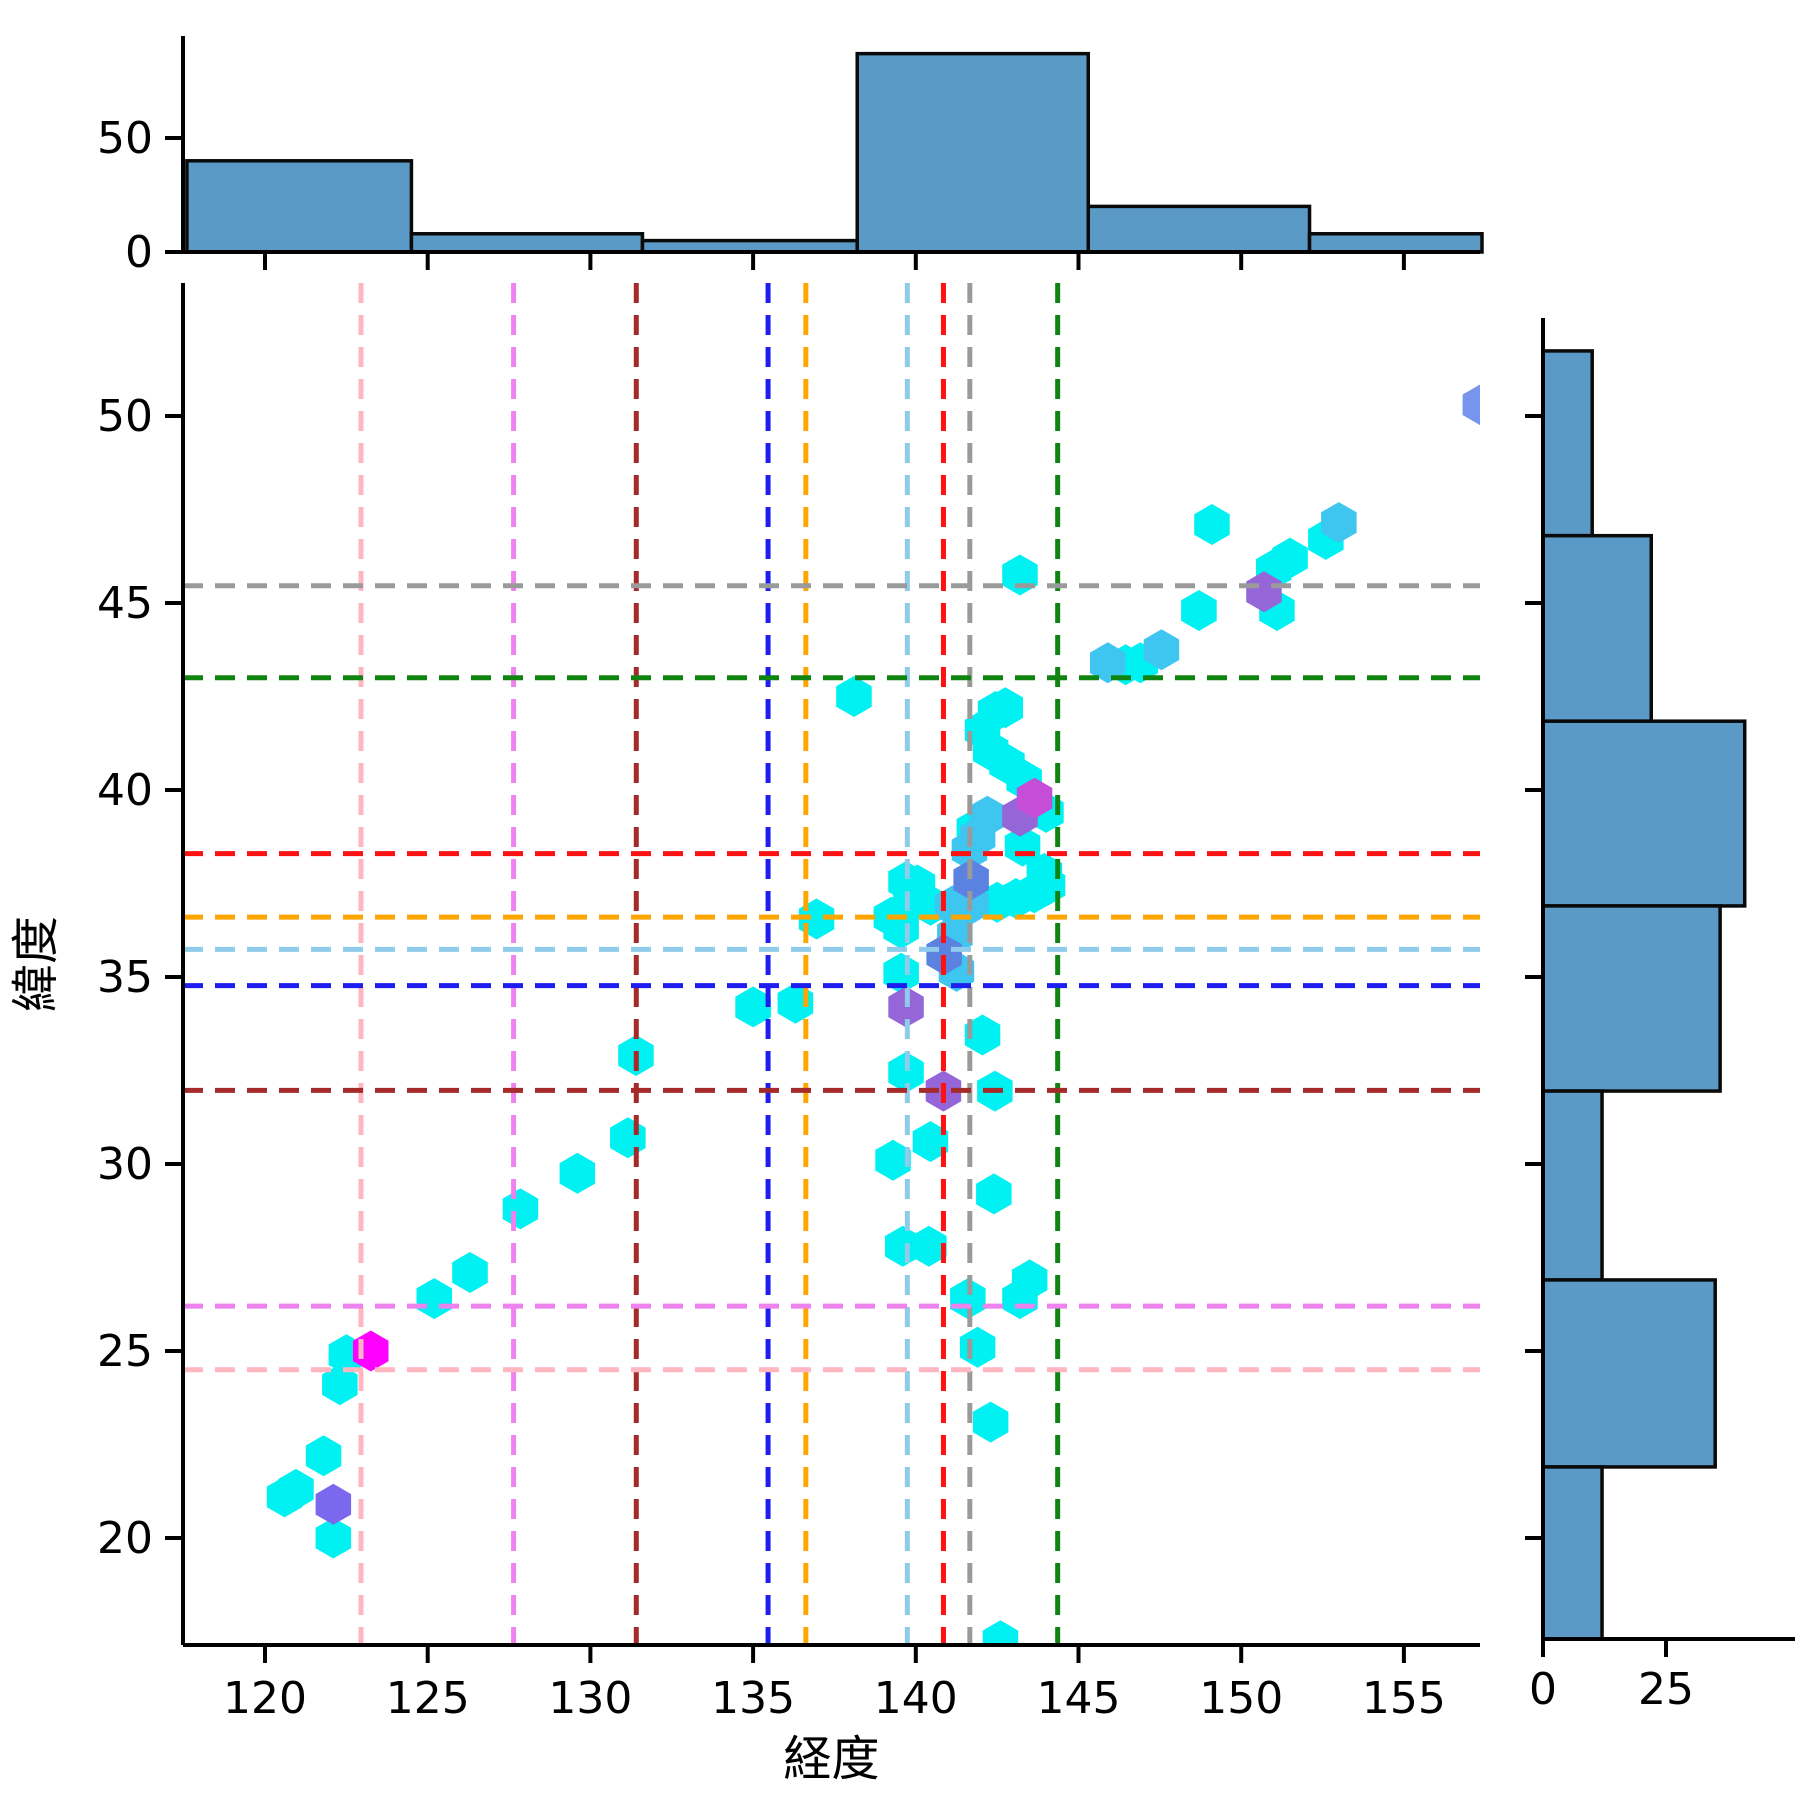 The image size is (1800, 1804). Describe the element at coordinates (125, 977) in the screenshot. I see `main-ytick-label: 35` at that location.